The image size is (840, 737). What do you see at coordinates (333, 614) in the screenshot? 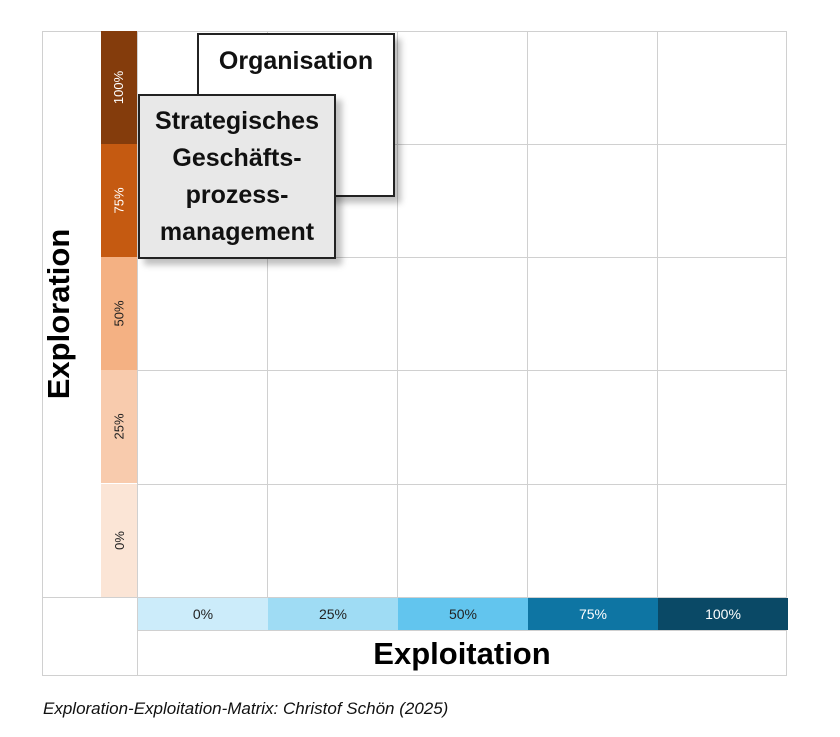
I see `x-scale-cell-25: 25%` at bounding box center [333, 614].